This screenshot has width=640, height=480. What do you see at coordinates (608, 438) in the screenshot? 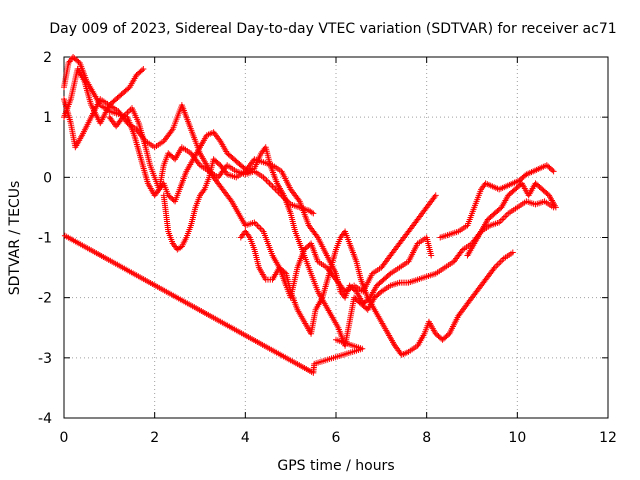
I see `x-tick-label: 12` at bounding box center [608, 438].